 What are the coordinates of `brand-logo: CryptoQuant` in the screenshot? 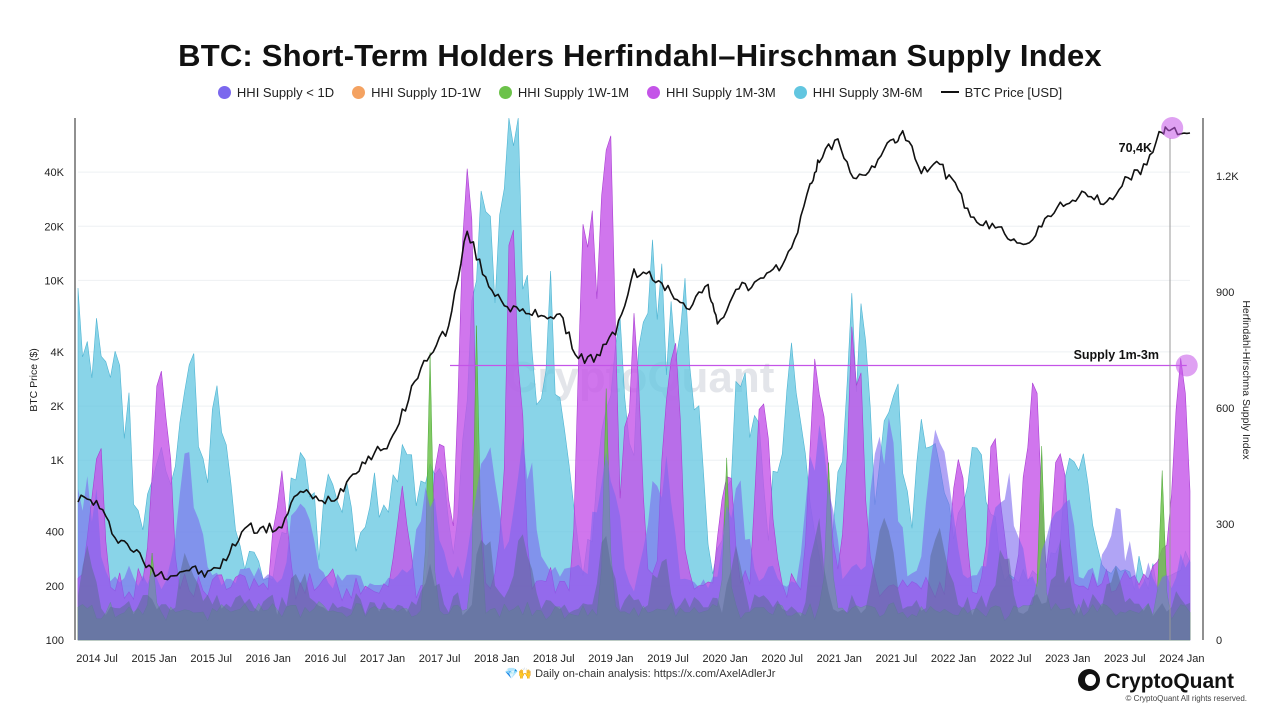 It's located at (1155, 681).